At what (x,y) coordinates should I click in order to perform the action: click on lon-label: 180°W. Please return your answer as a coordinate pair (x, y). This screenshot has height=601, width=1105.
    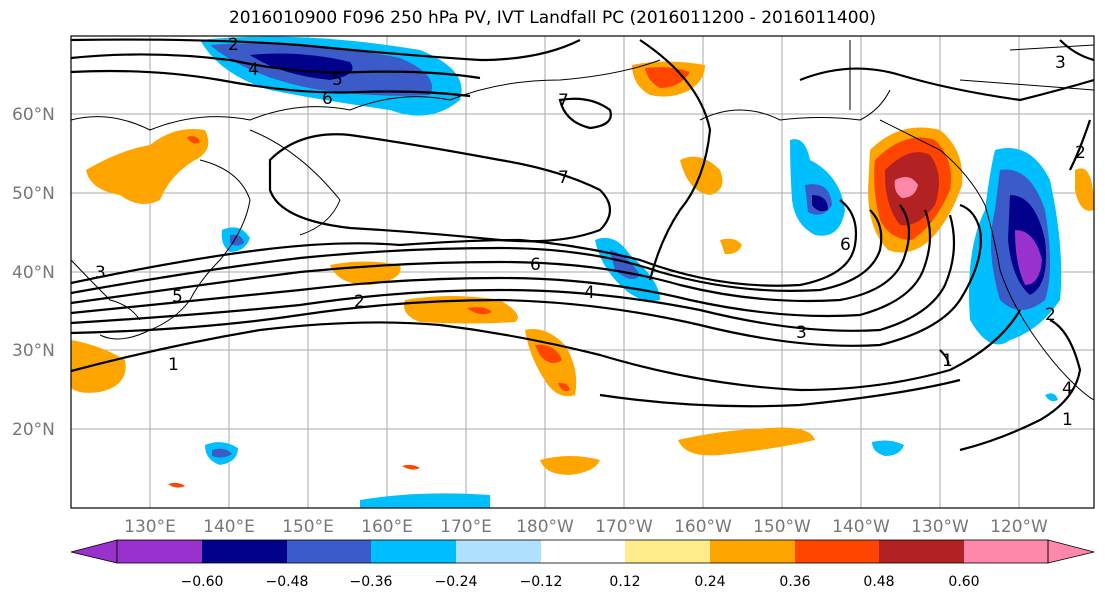
    Looking at the image, I should click on (545, 527).